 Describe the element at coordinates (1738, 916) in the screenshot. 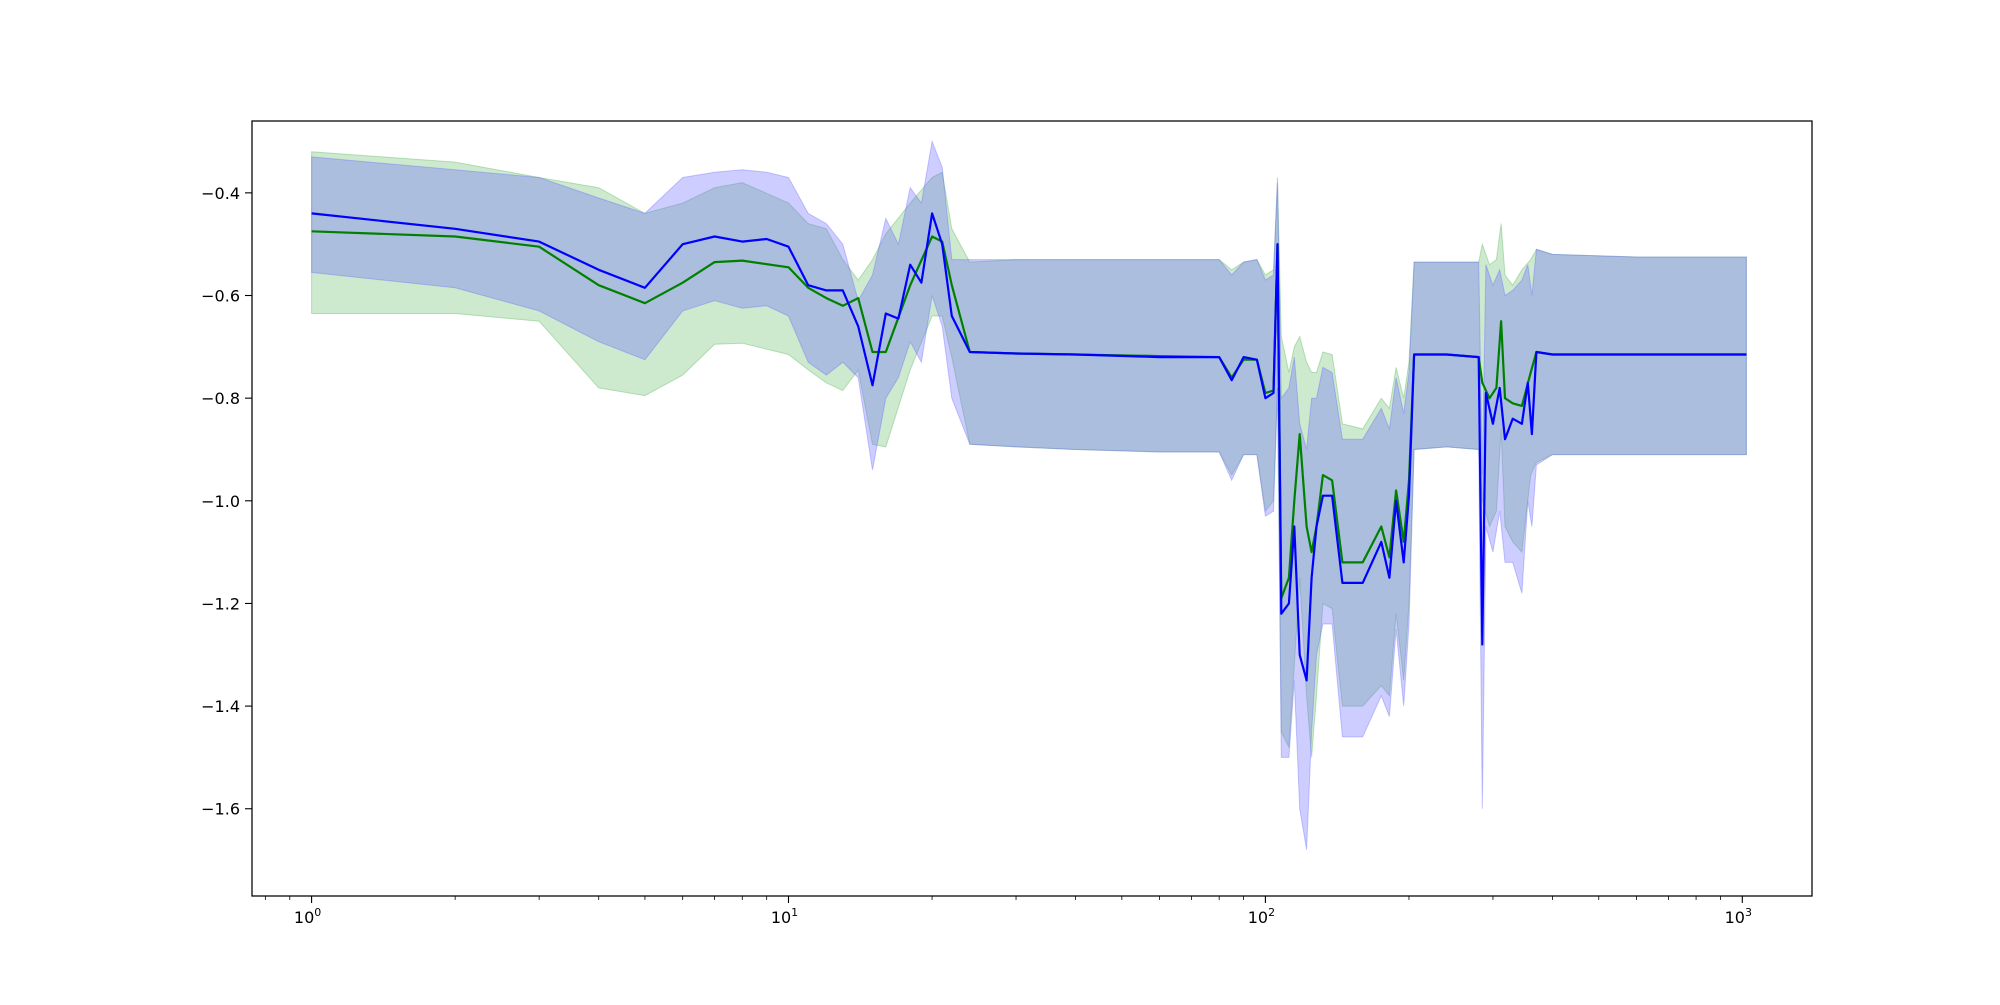

I see `x-tick-label: 10³` at that location.